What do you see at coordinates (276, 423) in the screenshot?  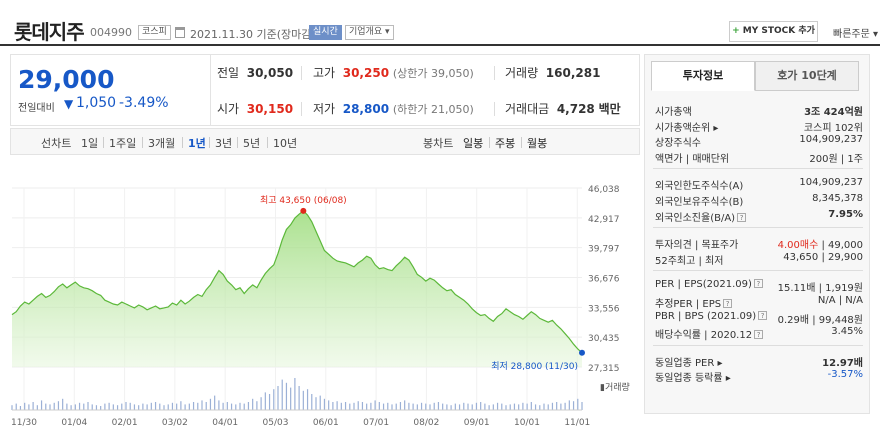 I see `x-tick-label: 05/03` at bounding box center [276, 423].